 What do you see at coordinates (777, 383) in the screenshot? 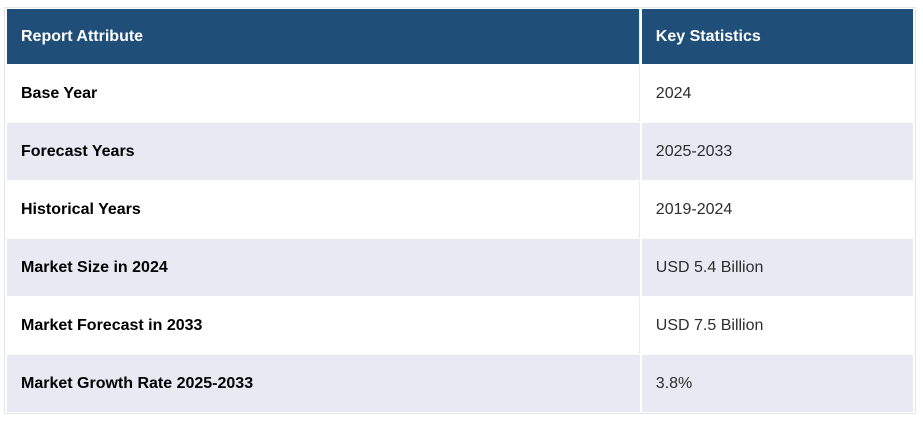
I see `value-cell: 3.8%` at bounding box center [777, 383].